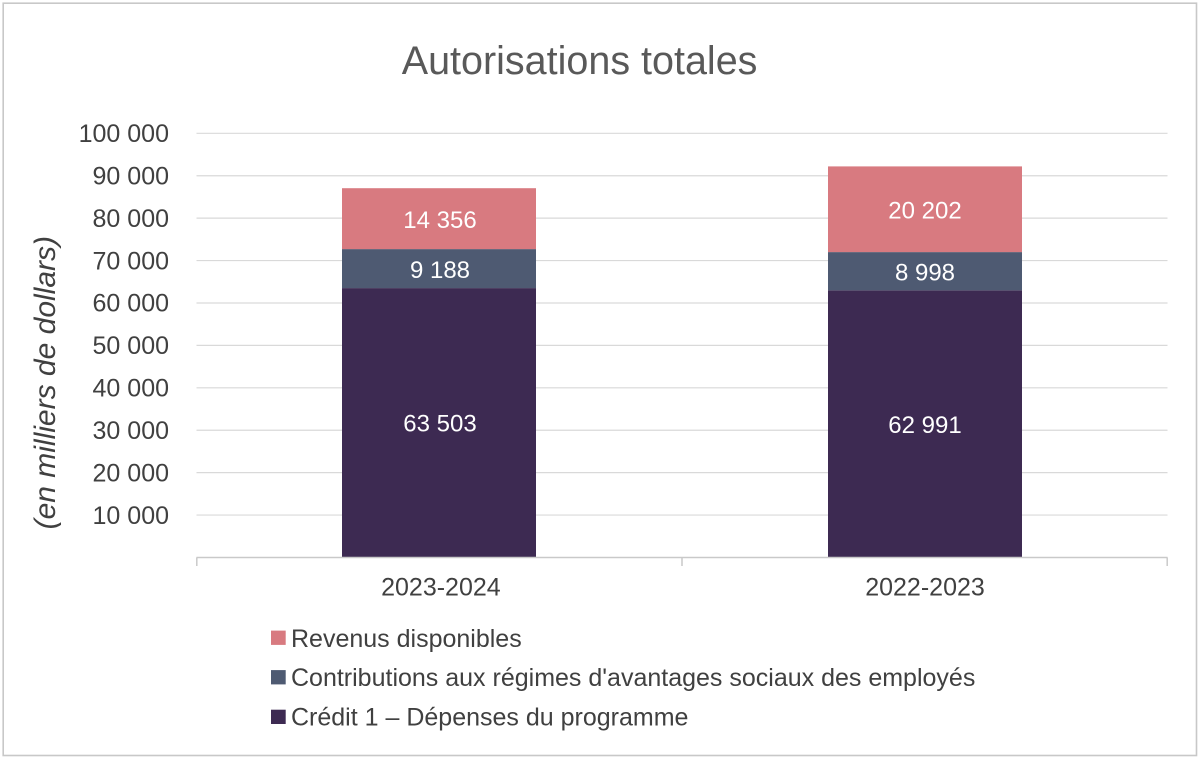  I want to click on svg-text: 40 000, so click(131, 389).